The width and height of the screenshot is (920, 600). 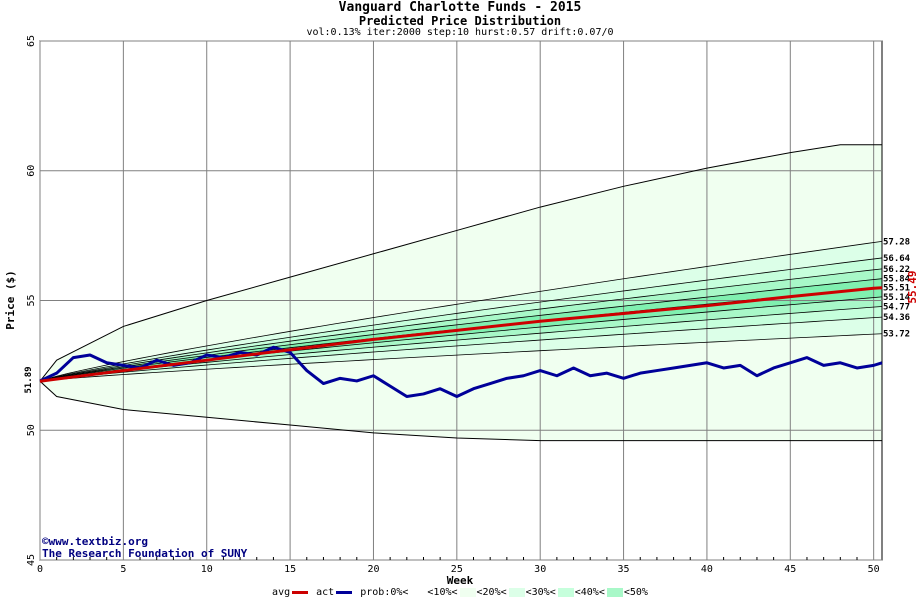 I want to click on legend-avg-swatch, so click(x=300, y=592).